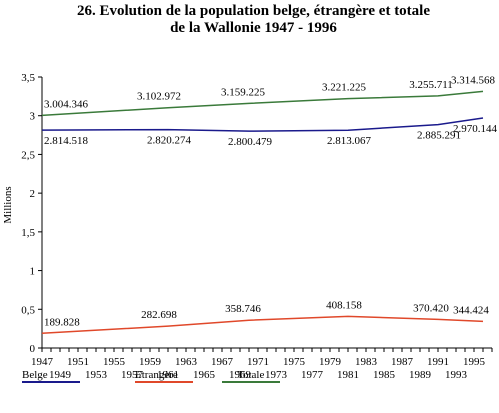 The width and height of the screenshot is (499, 413). What do you see at coordinates (473, 80) in the screenshot?
I see `data-label: 3.314.568` at bounding box center [473, 80].